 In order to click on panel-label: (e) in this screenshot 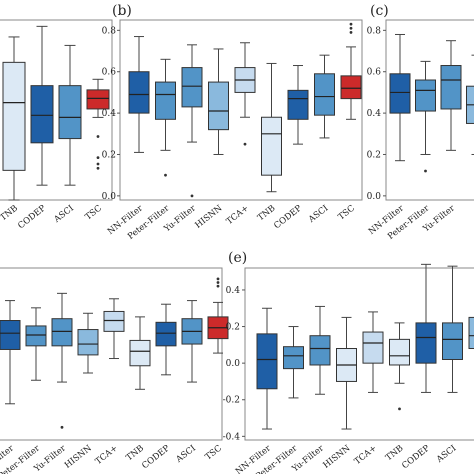, I will do `click(237, 258)`.